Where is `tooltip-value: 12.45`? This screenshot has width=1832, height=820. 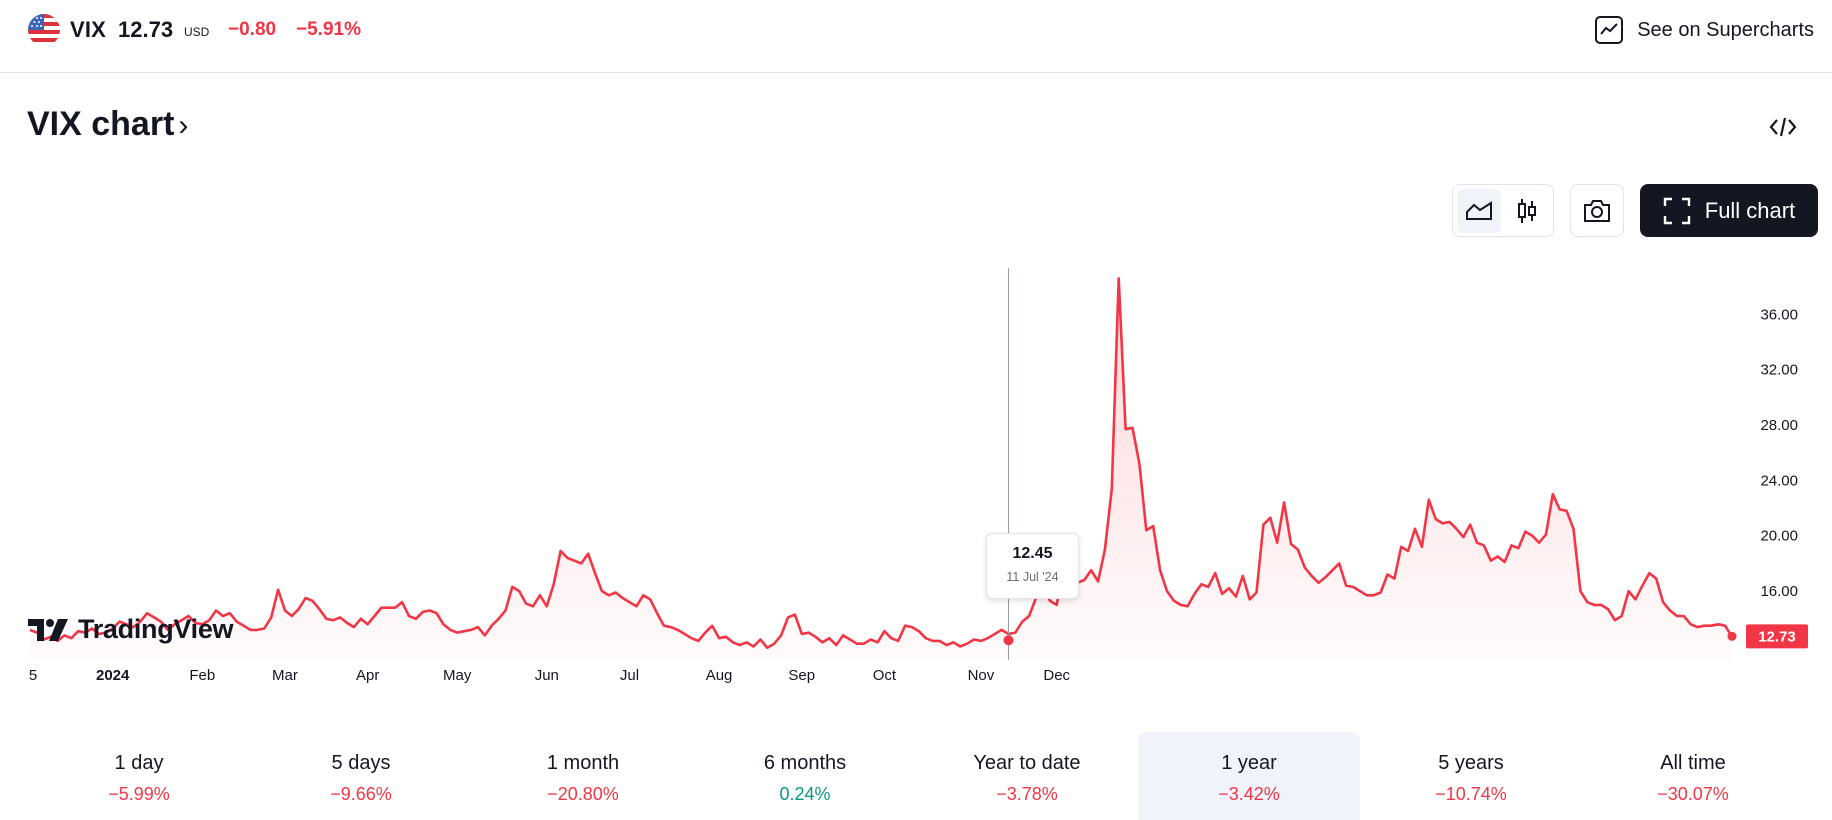 tooltip-value: 12.45 is located at coordinates (1032, 553).